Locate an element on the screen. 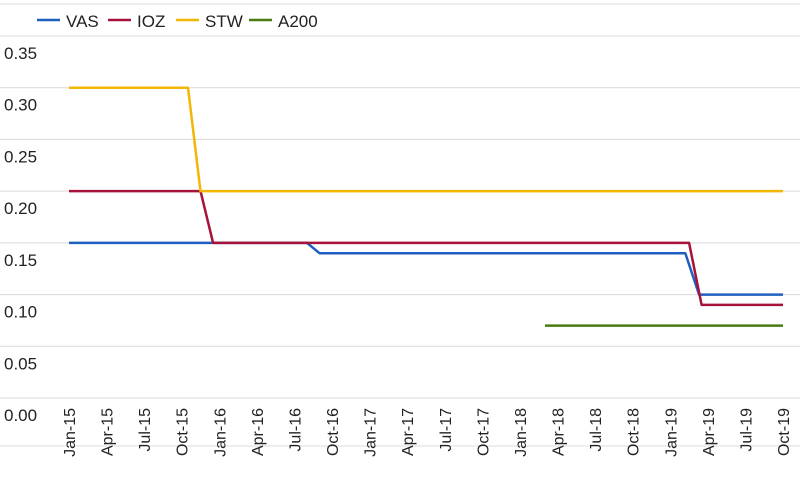  x-tick-label: Jan-15 is located at coordinates (70, 432).